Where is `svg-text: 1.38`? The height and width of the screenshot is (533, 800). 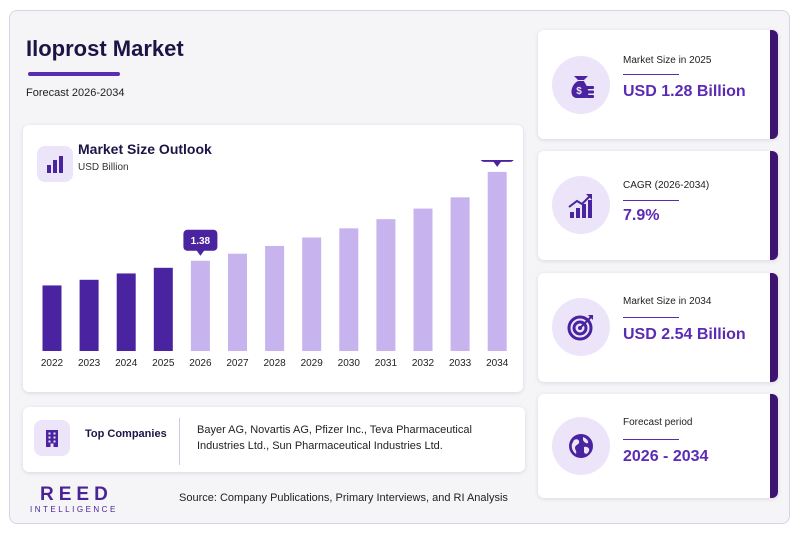 svg-text: 1.38 is located at coordinates (201, 241).